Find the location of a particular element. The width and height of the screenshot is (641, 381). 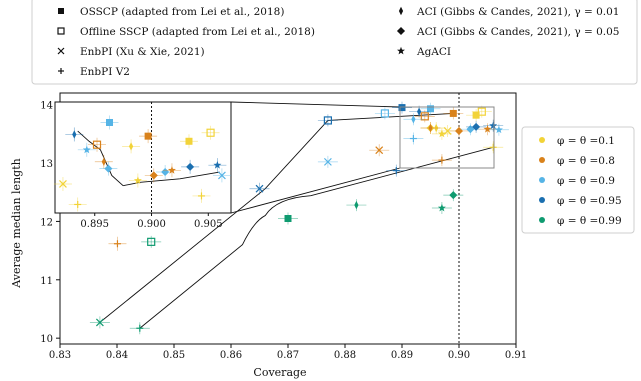

phi-legend-label: φ = θ =0.1 is located at coordinates (586, 141).